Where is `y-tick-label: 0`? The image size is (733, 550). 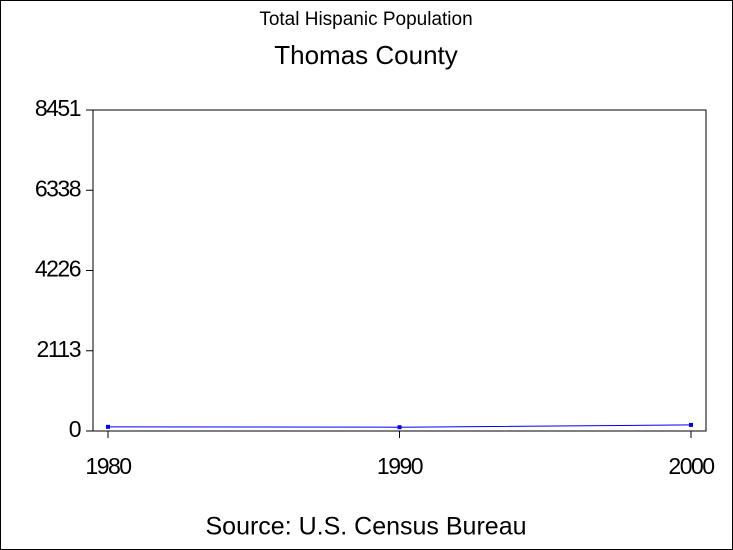 y-tick-label: 0 is located at coordinates (75, 429).